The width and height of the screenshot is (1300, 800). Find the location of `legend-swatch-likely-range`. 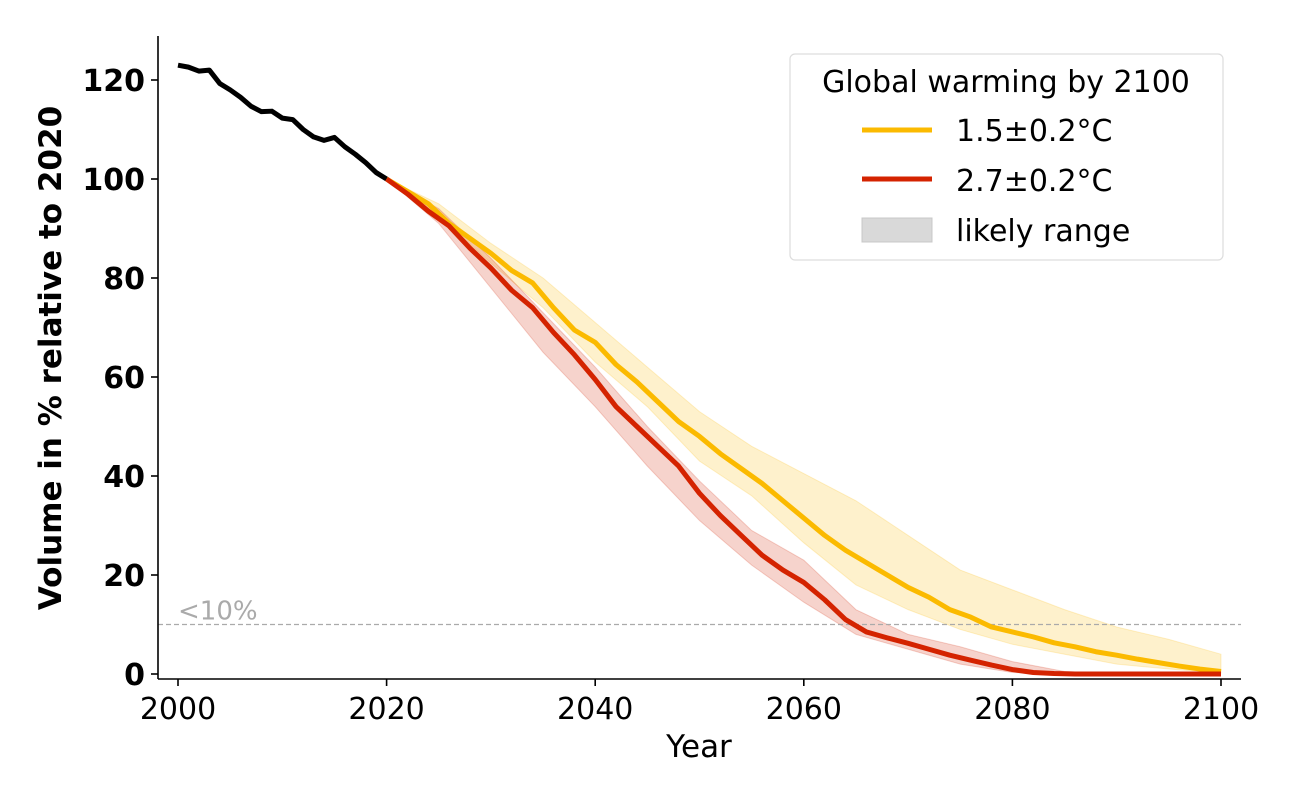

legend-swatch-likely-range is located at coordinates (897, 230).